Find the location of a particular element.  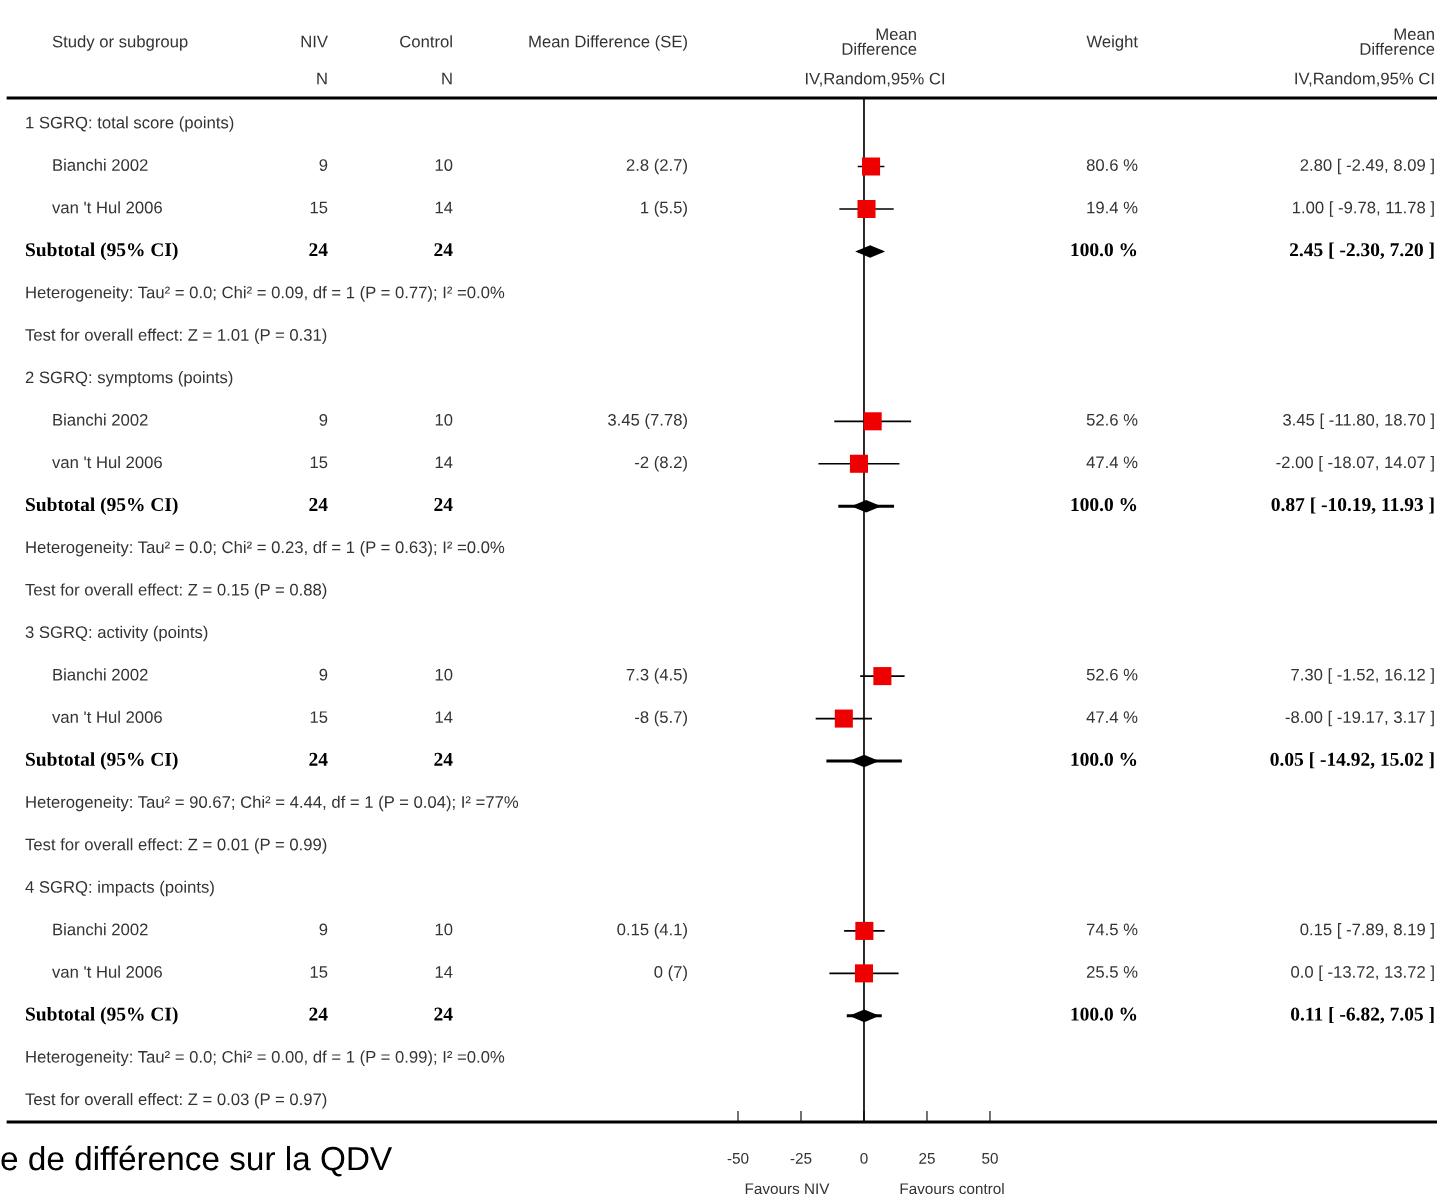

annotation: 2.80 [ -2.49, 8.09 ] is located at coordinates (1367, 166).